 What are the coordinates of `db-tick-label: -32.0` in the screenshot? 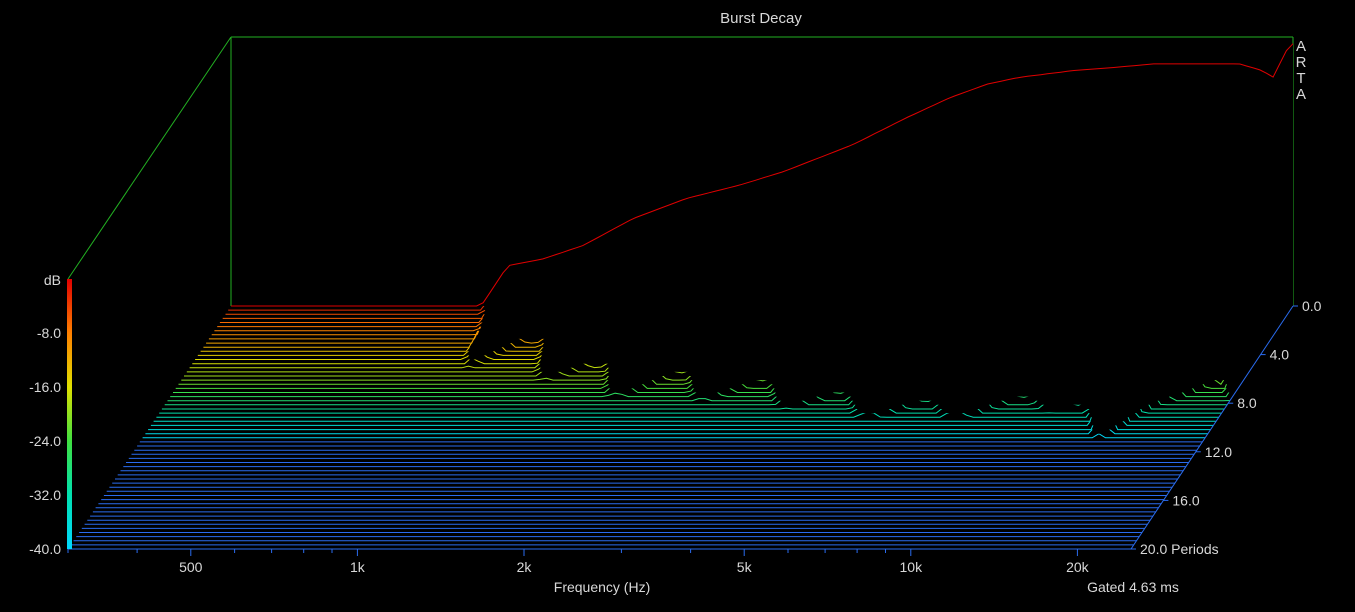 It's located at (45, 495).